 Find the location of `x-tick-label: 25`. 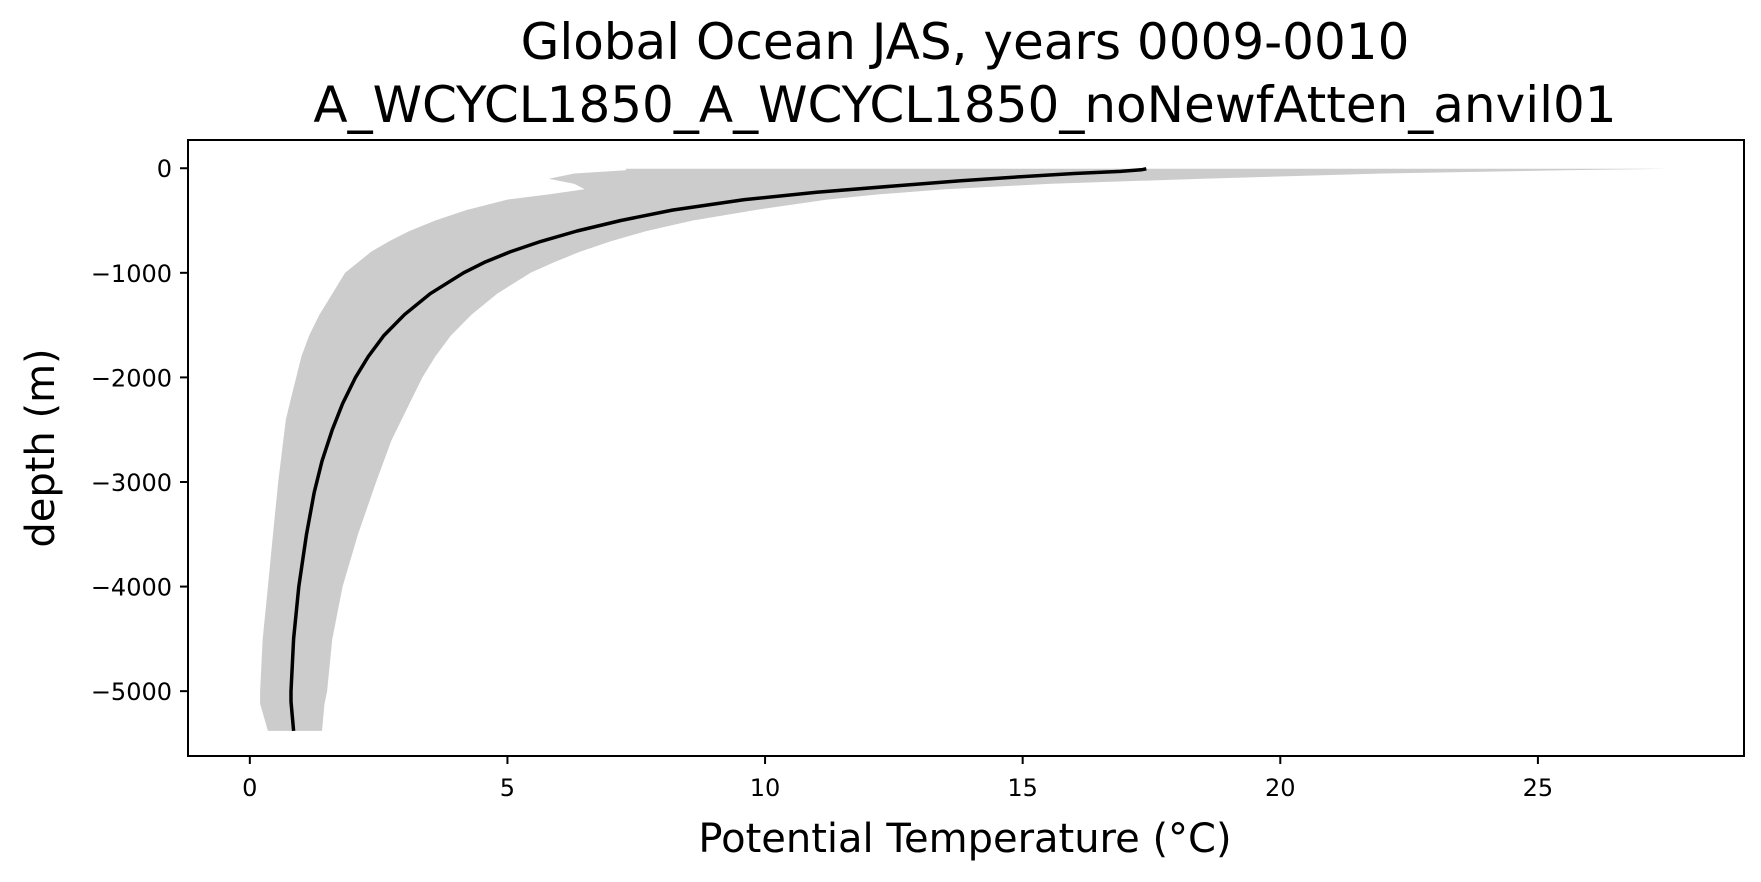

x-tick-label: 25 is located at coordinates (1538, 788).